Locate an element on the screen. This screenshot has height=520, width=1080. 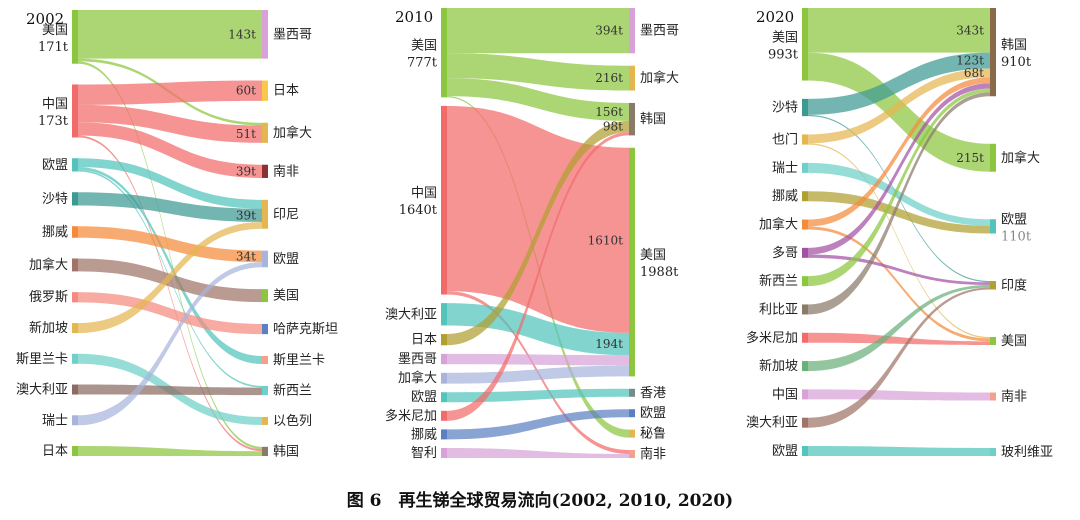
target-node-韩国 is located at coordinates (265, 451).